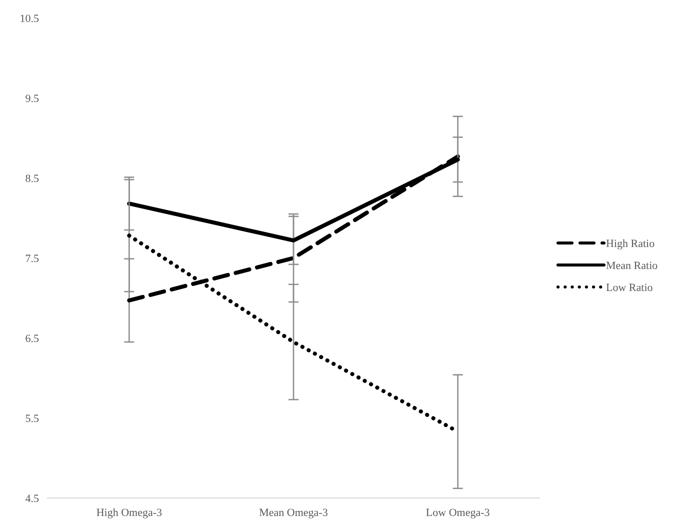  I want to click on y-tick-label: 10.5, so click(30, 18).